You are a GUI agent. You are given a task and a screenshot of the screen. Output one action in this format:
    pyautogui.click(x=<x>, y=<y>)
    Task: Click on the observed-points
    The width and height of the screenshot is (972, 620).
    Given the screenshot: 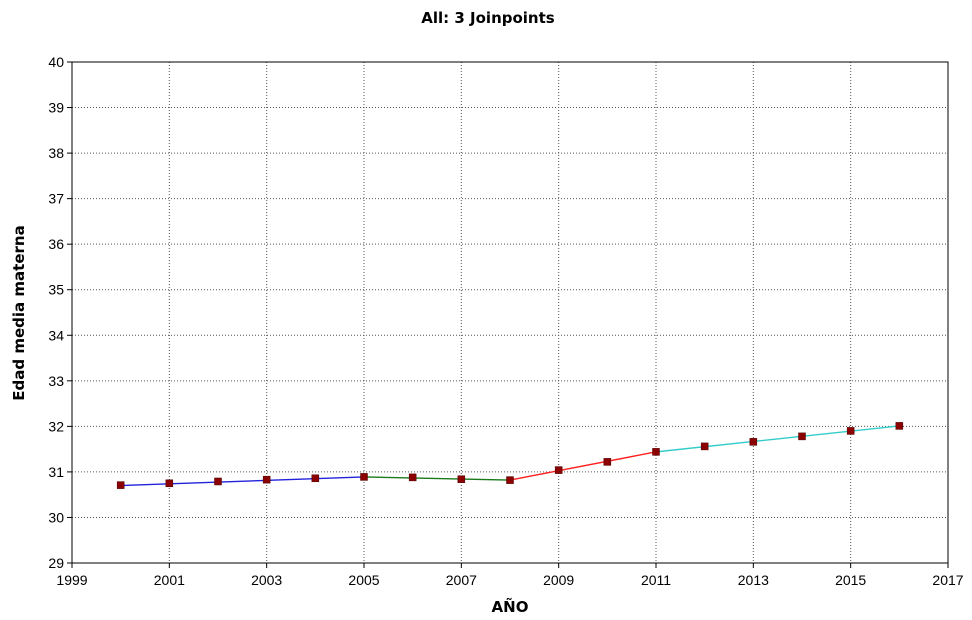 What is the action you would take?
    pyautogui.click(x=510, y=455)
    